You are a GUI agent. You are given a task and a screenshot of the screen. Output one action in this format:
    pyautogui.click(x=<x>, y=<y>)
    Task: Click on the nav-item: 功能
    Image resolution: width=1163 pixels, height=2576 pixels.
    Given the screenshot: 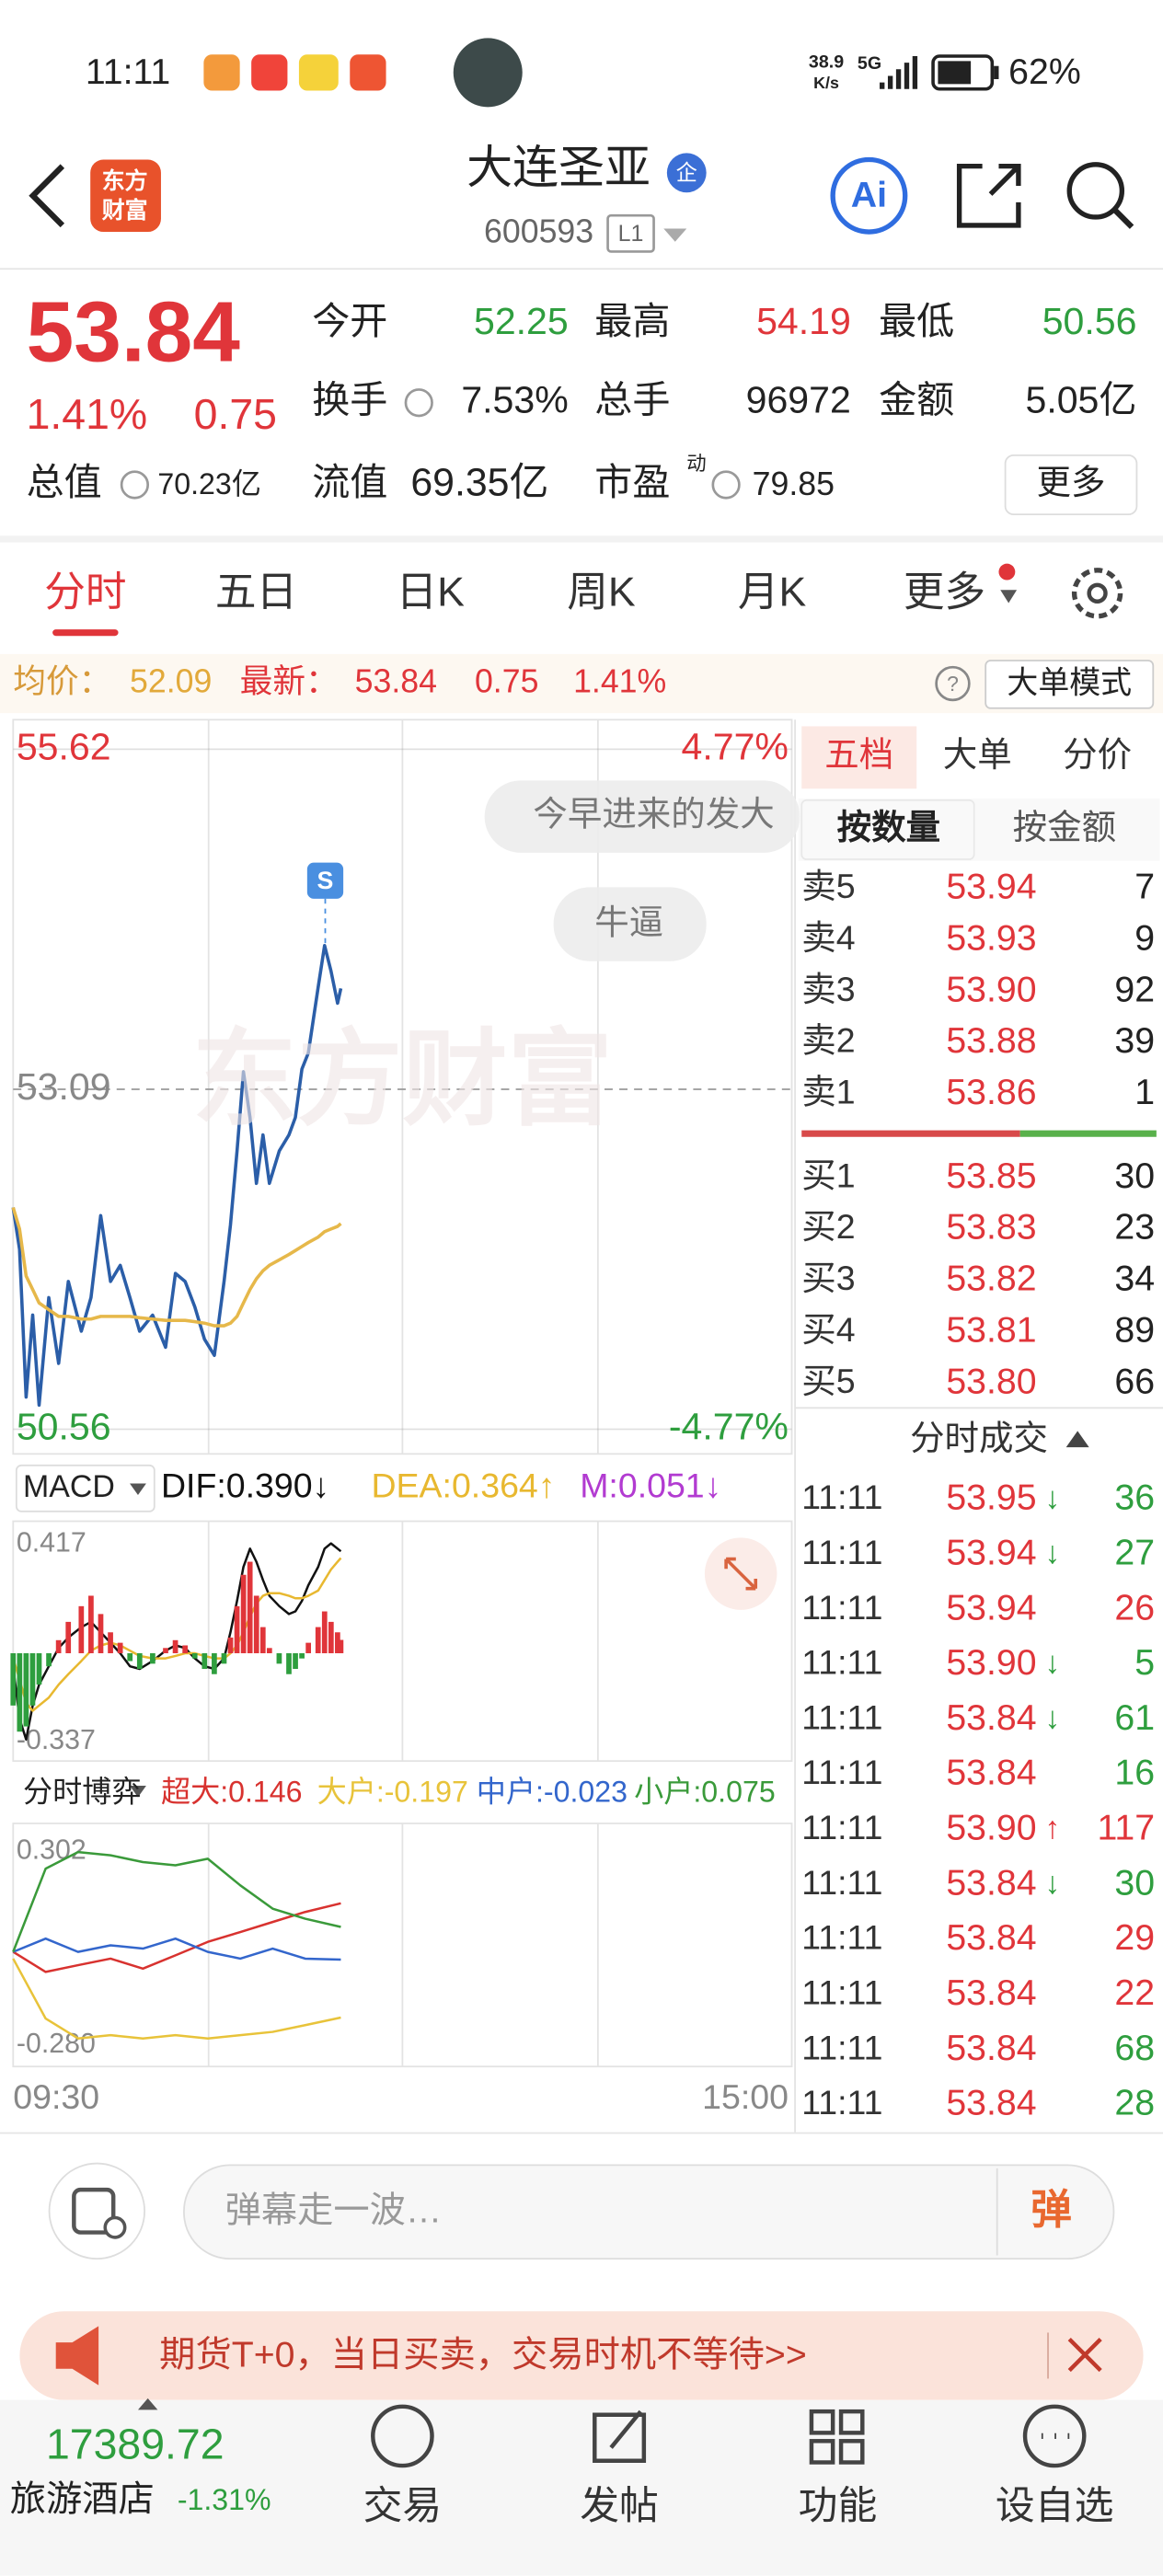 What is the action you would take?
    pyautogui.click(x=839, y=2506)
    